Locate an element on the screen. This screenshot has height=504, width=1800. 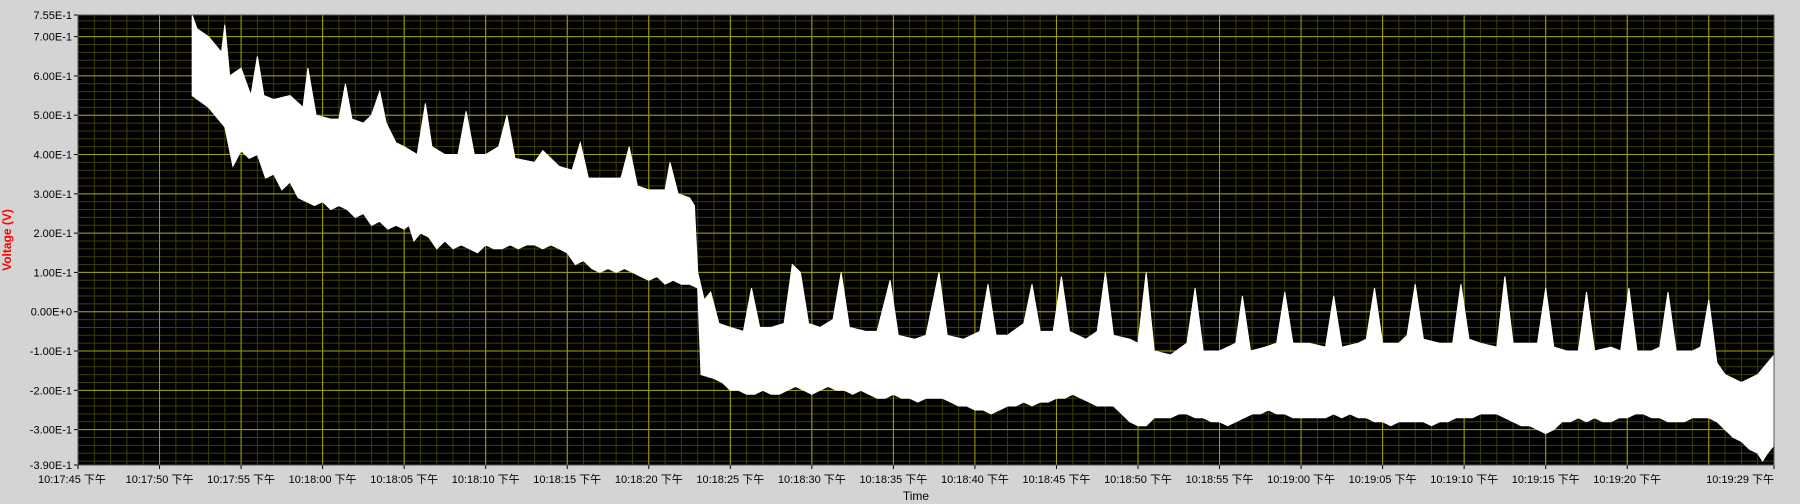
x-tick-label: 10:18:30 下午 is located at coordinates (812, 479).